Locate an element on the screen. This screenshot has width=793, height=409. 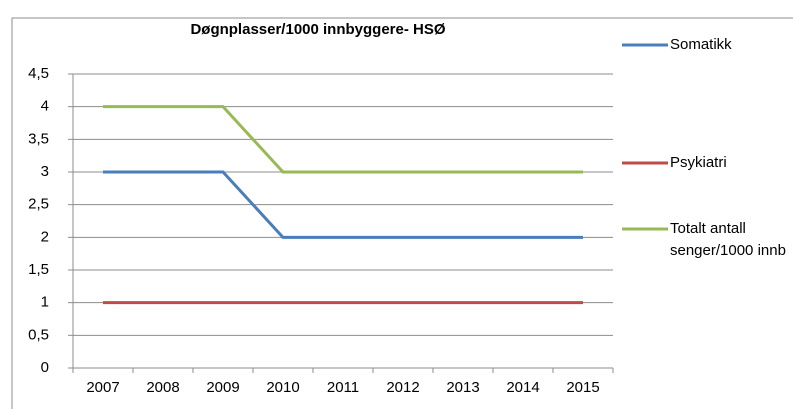
x-tick-label: 2011 is located at coordinates (343, 387).